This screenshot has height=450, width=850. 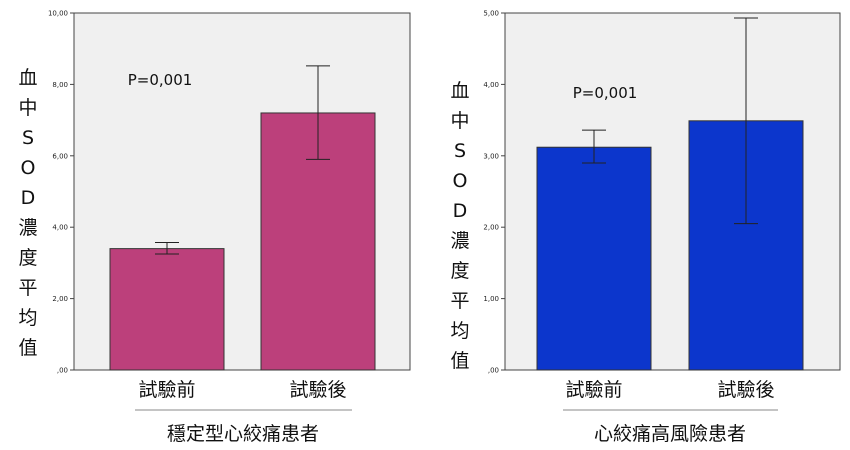 What do you see at coordinates (491, 14) in the screenshot?
I see `y-tick-label: 5,00` at bounding box center [491, 14].